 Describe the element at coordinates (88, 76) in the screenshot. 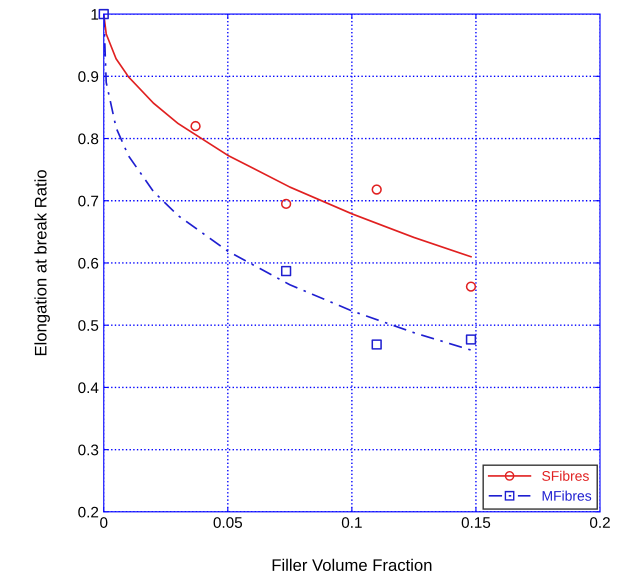

I see `y-tick-label: 0.9` at that location.